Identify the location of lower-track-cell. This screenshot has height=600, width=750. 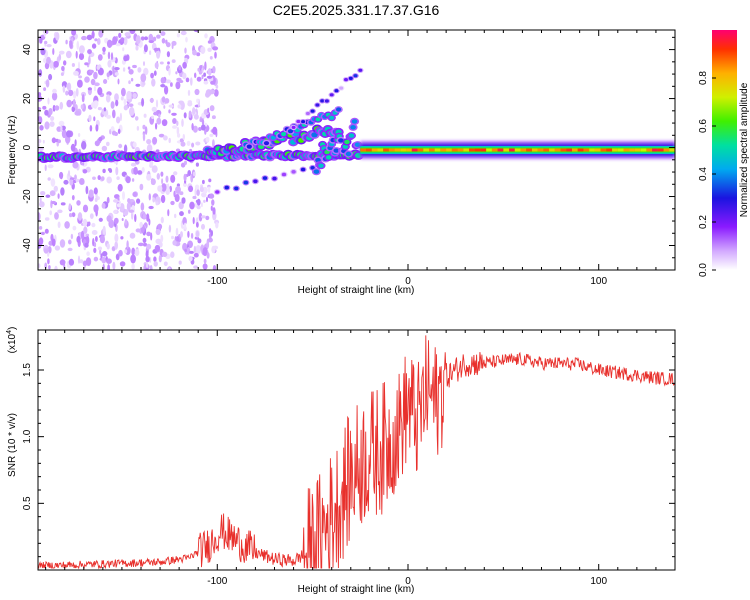
(293, 172).